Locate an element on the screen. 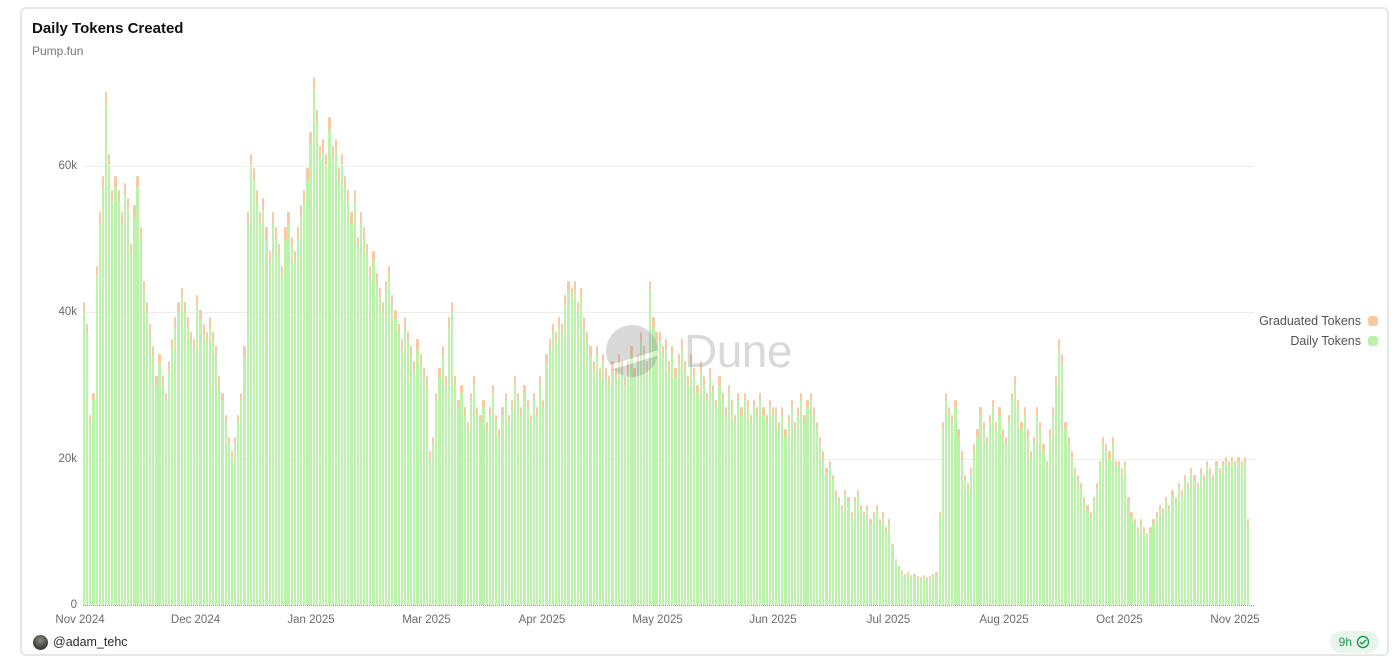  x-tick-label: Jul 2025 is located at coordinates (888, 620).